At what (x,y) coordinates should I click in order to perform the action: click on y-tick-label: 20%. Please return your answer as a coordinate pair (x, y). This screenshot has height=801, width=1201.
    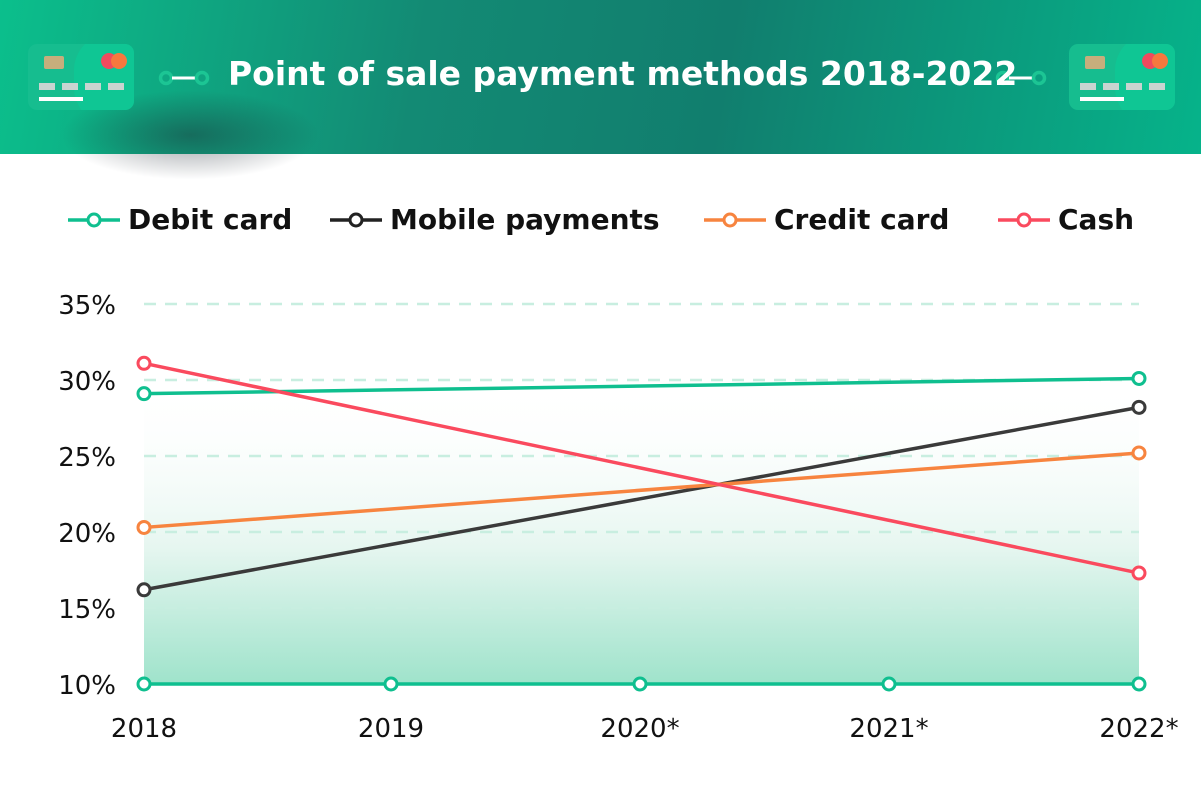
    Looking at the image, I should click on (87, 534).